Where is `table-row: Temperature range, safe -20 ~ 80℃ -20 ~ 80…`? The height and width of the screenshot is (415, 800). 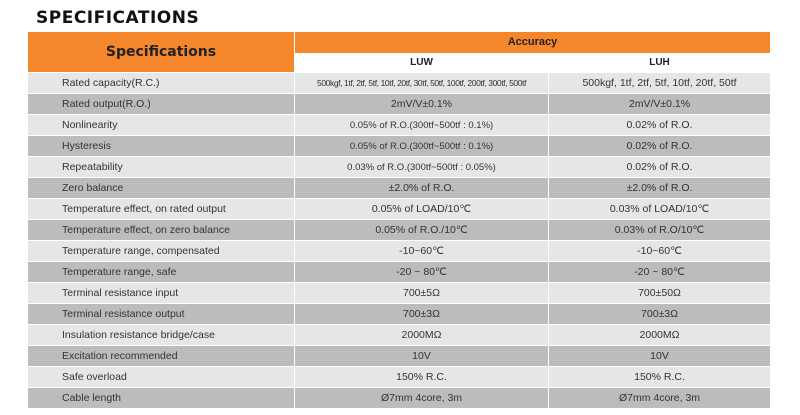 table-row: Temperature range, safe -20 ~ 80℃ -20 ~ 80… is located at coordinates (399, 272).